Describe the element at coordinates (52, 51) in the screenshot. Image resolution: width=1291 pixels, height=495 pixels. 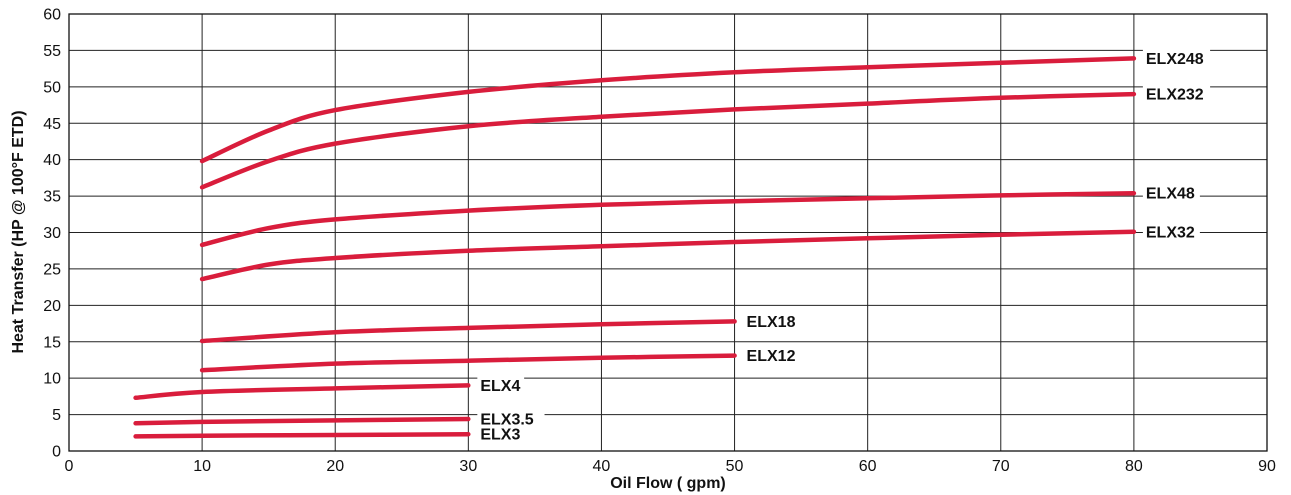
I see `y-tick-label: 55` at that location.